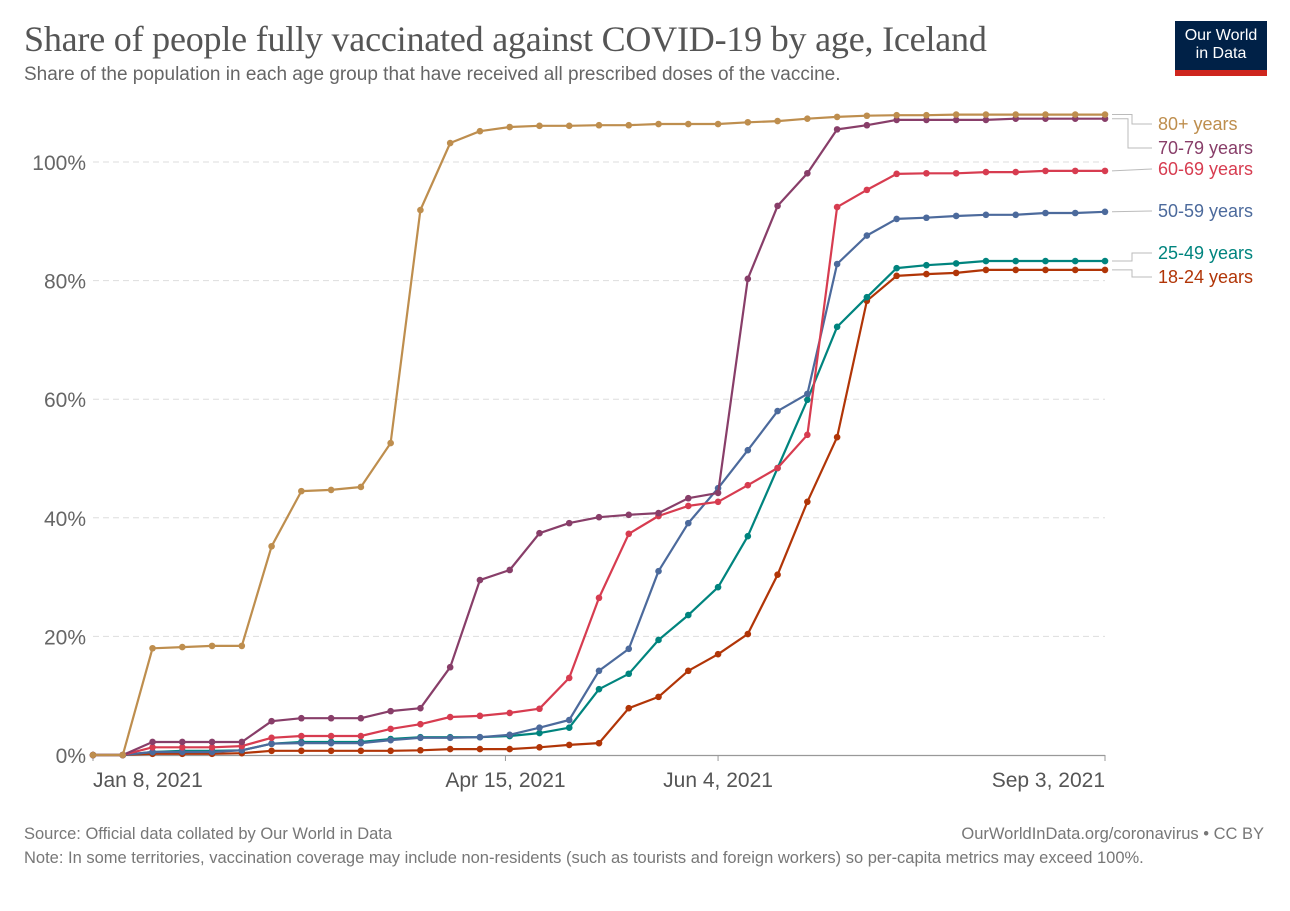  What do you see at coordinates (1205, 169) in the screenshot?
I see `legend-label: 60-69 years` at bounding box center [1205, 169].